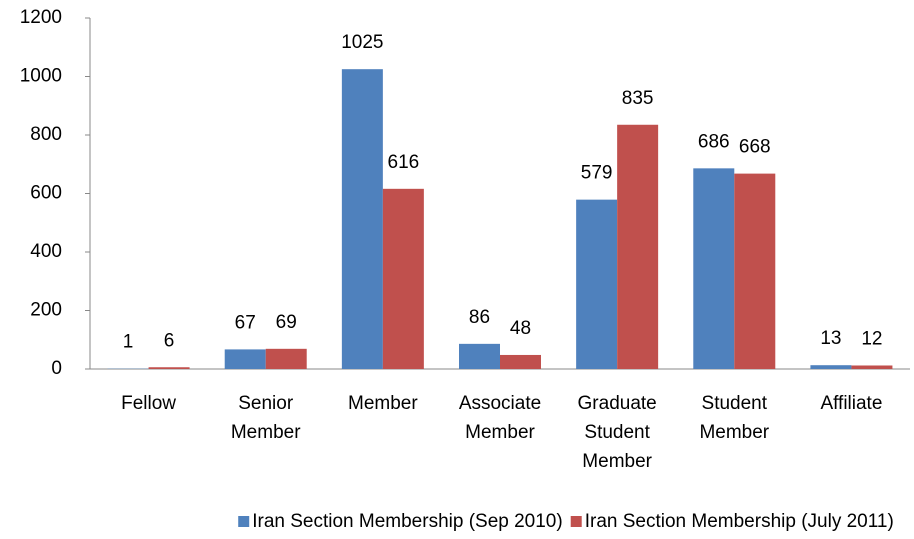 Image resolution: width=914 pixels, height=539 pixels. What do you see at coordinates (266, 418) in the screenshot?
I see `x-tick-label: Senior Member` at bounding box center [266, 418].